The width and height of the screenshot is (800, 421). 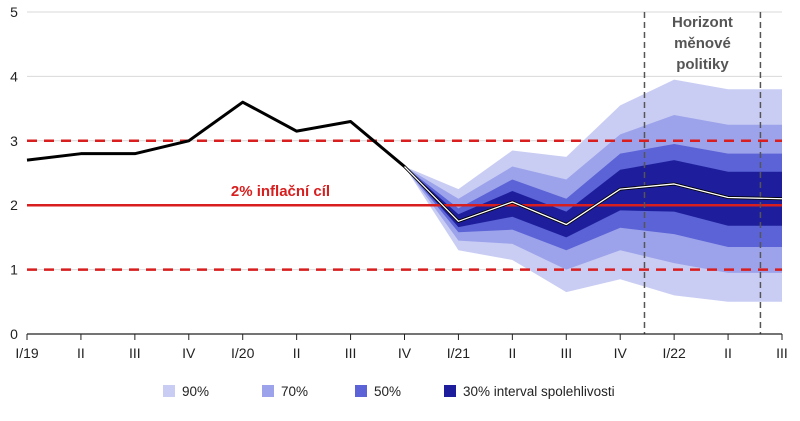 I want to click on y-tick-label-1: 1, so click(x=14, y=270).